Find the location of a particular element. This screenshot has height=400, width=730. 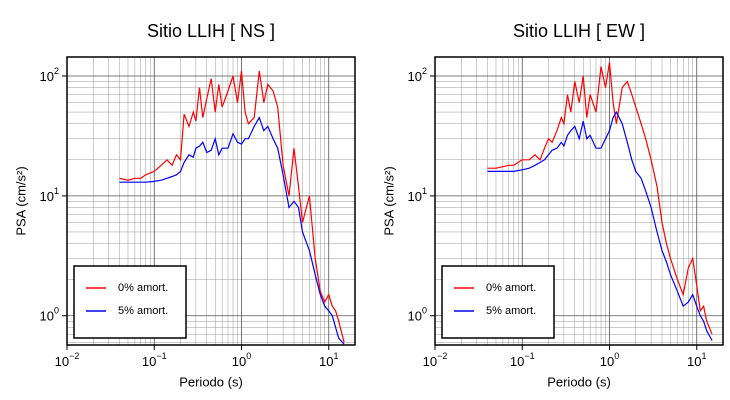

chart-title: Sitio LLIH [ EW ] is located at coordinates (579, 31).